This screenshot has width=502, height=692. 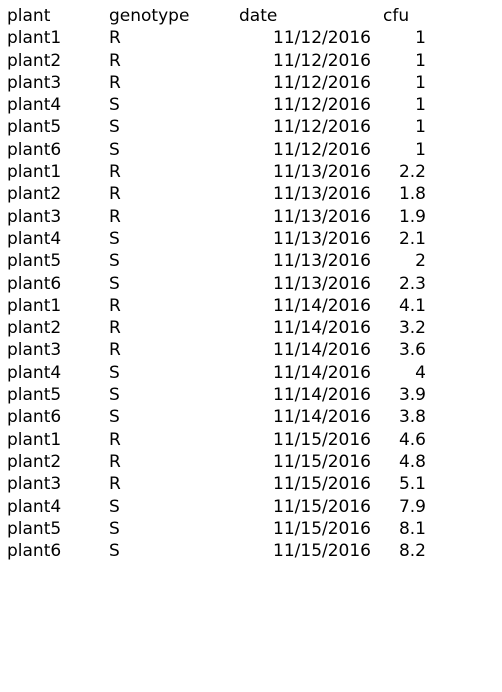 I want to click on table-row: plant3 R 11/12/2016 1, so click(x=216, y=83).